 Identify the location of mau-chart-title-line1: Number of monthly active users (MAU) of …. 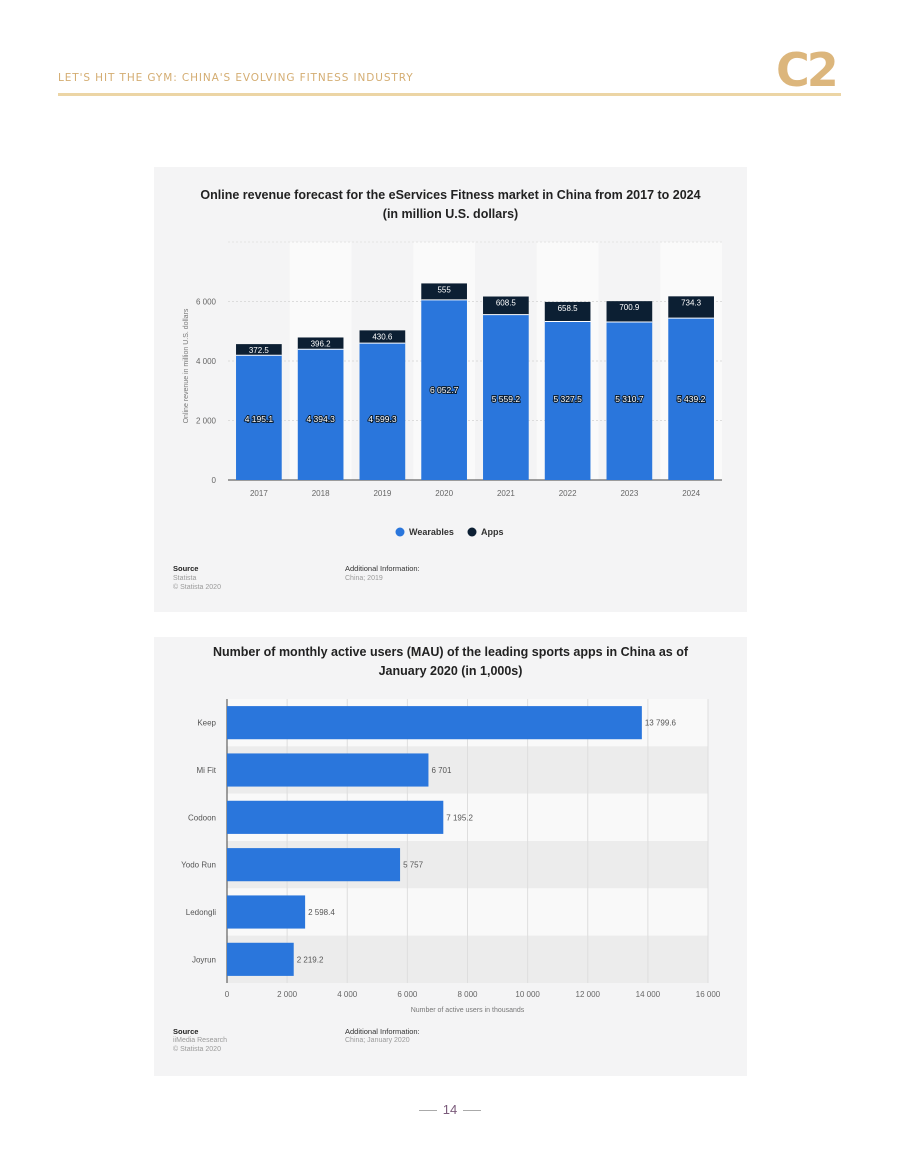
(450, 652).